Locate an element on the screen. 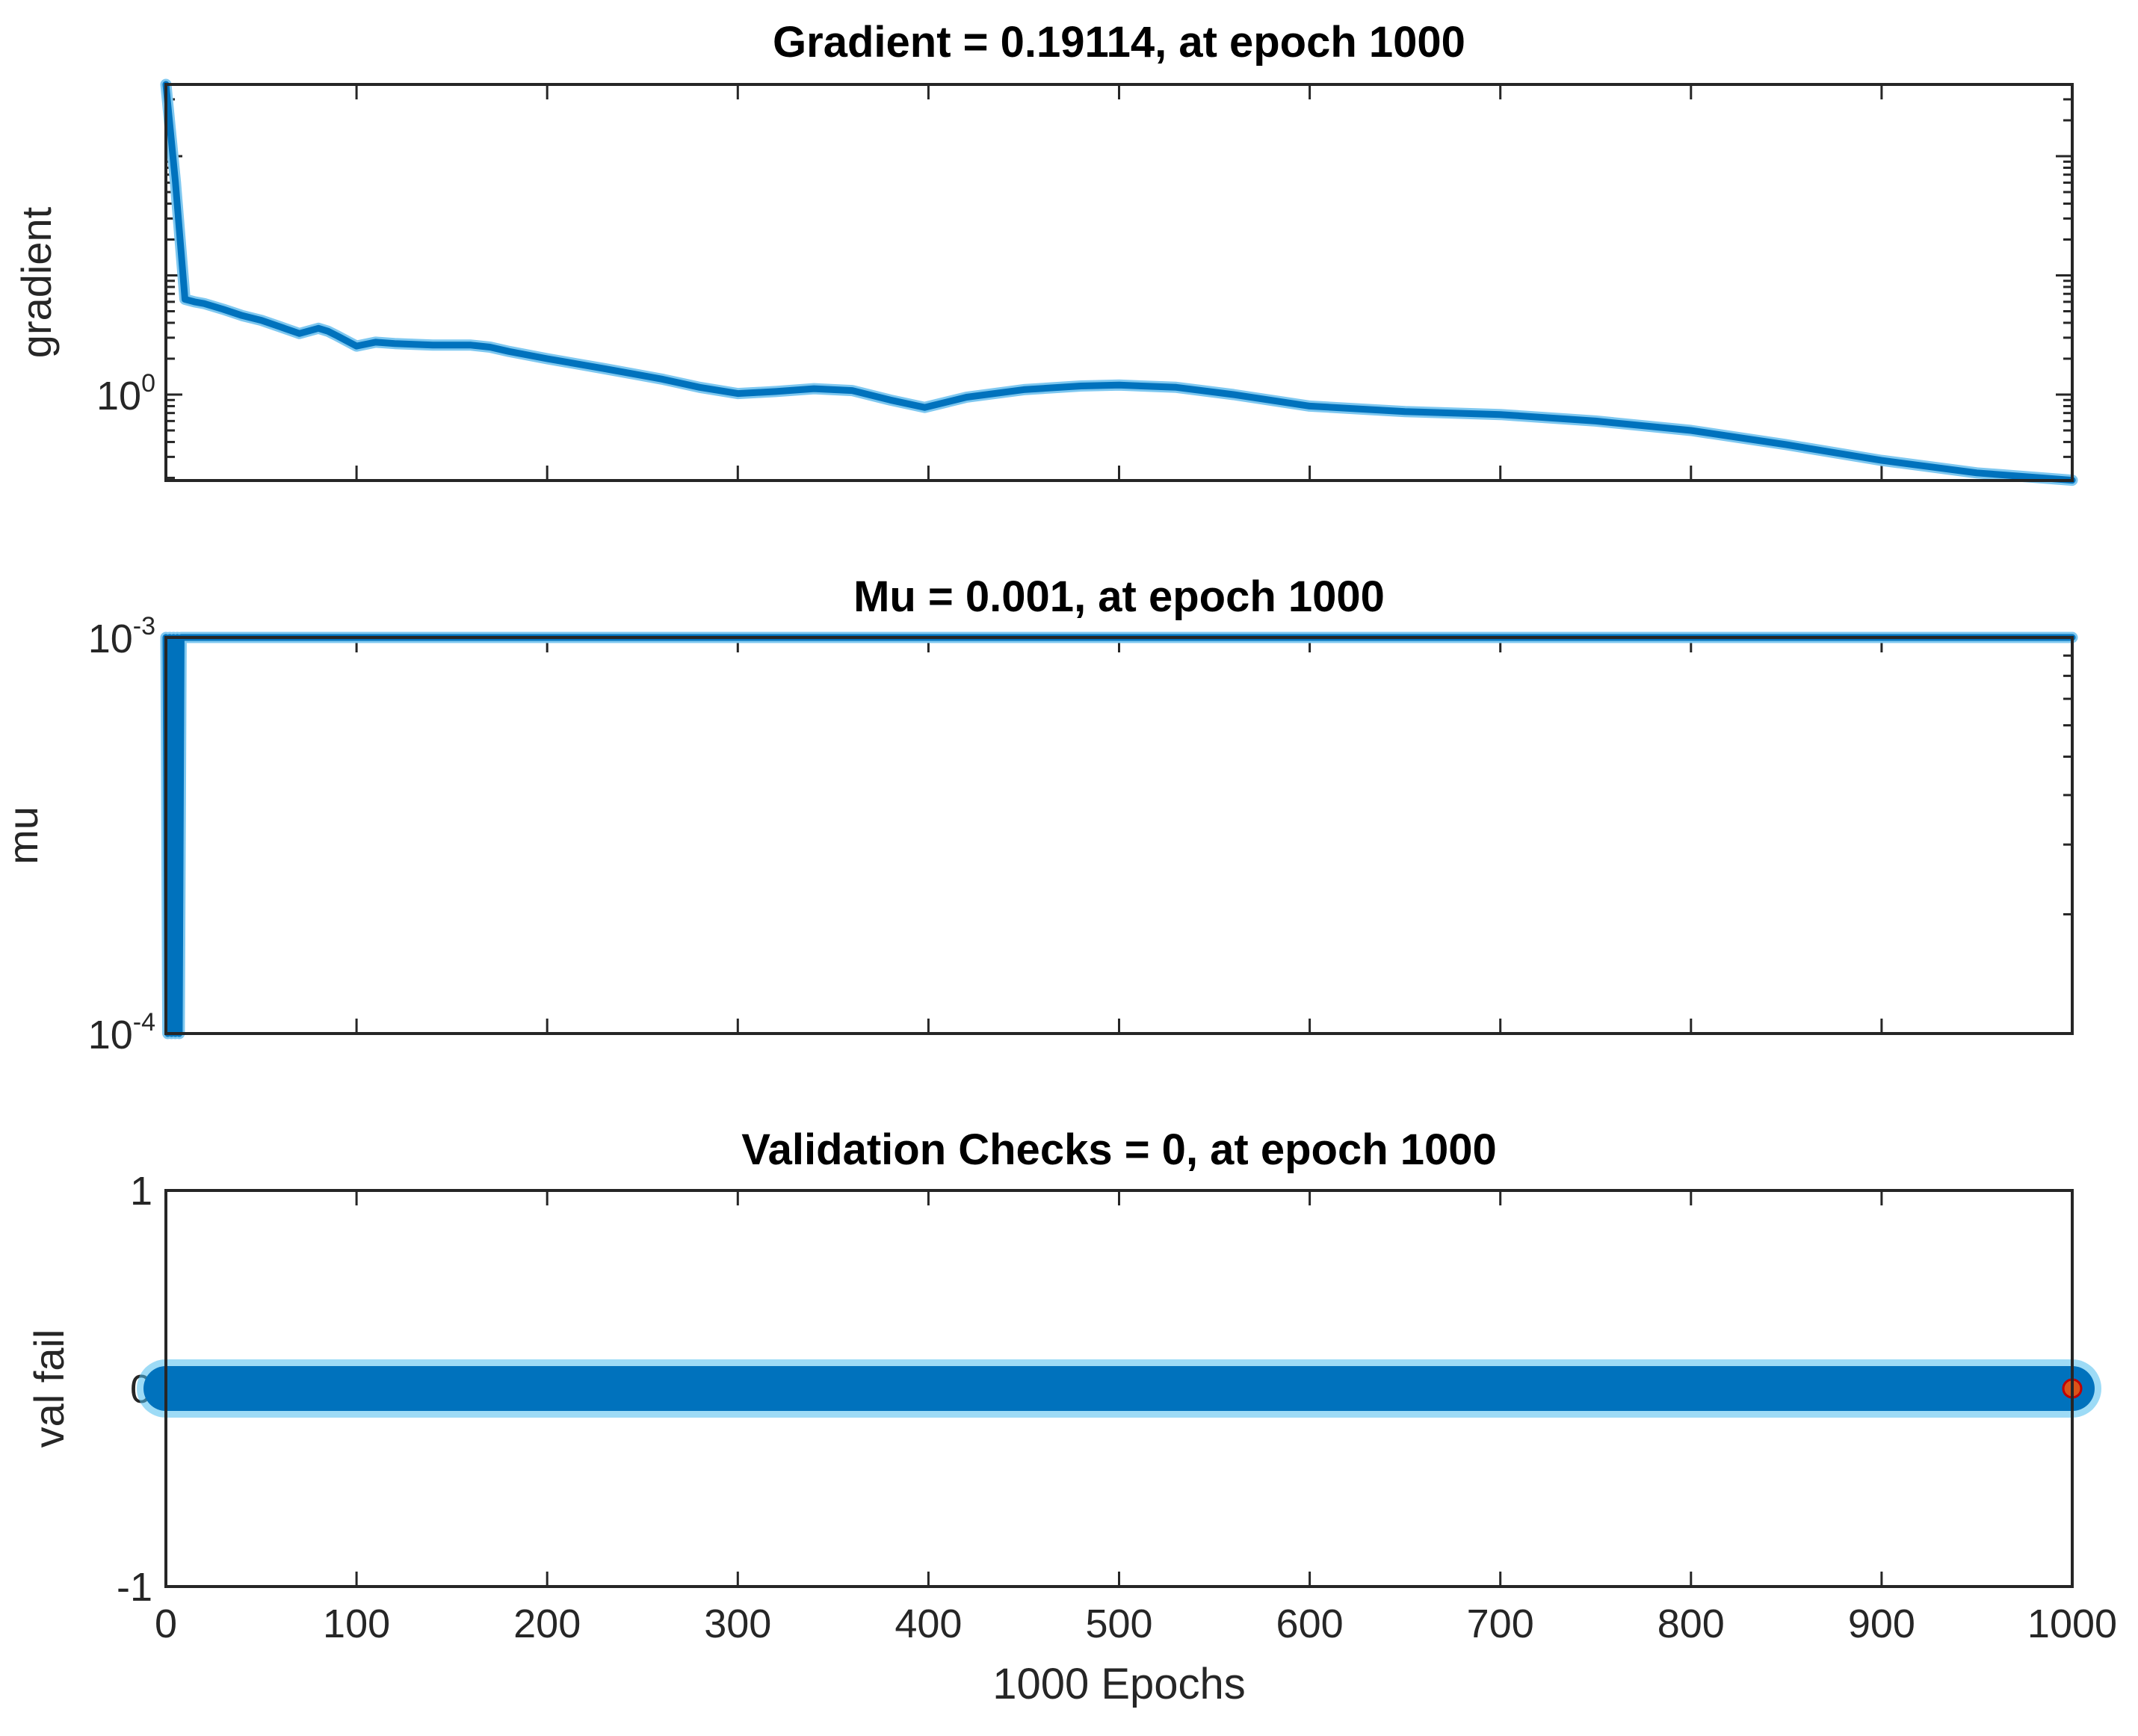 The image size is (2138, 1736). x-tick-label: 600 is located at coordinates (1310, 1623).